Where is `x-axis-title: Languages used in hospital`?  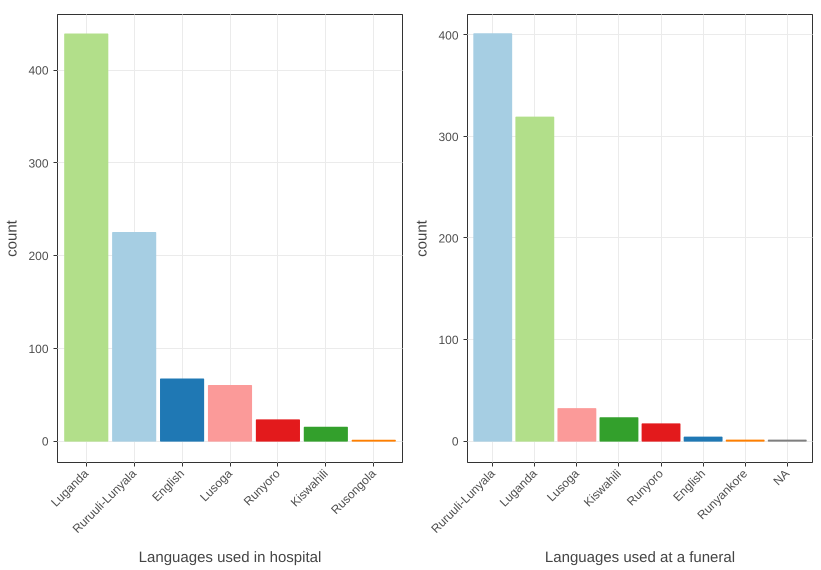 x-axis-title: Languages used in hospital is located at coordinates (230, 557).